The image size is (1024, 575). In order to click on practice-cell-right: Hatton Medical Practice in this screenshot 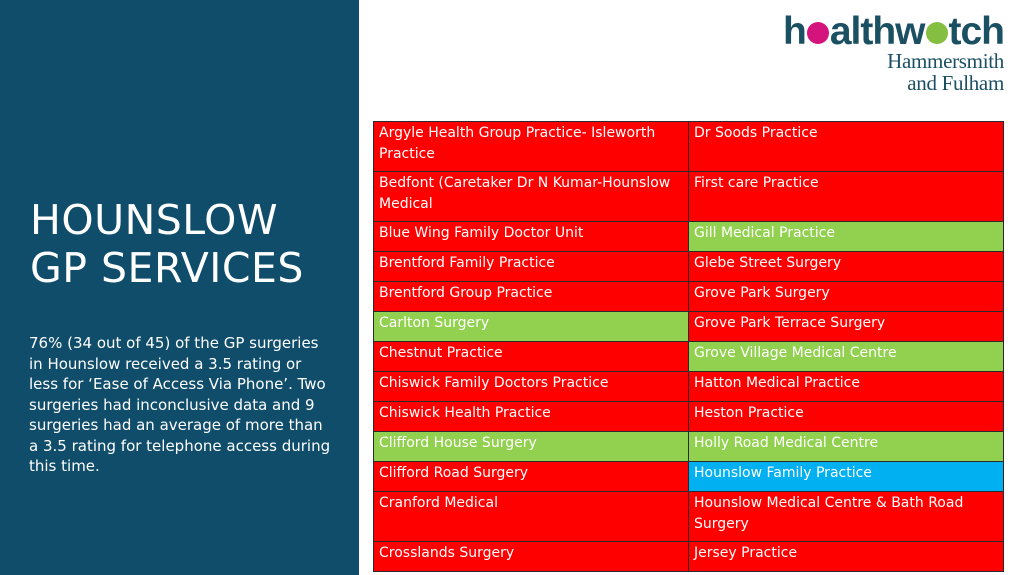, I will do `click(846, 386)`.